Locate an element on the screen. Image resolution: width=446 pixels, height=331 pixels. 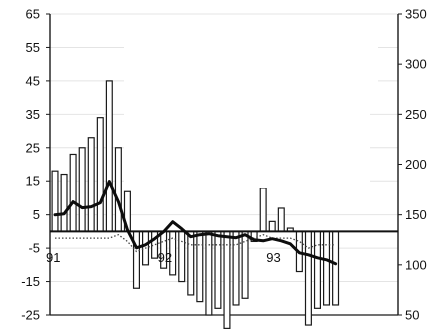
right-tick-label: 150 is located at coordinates (416, 214).